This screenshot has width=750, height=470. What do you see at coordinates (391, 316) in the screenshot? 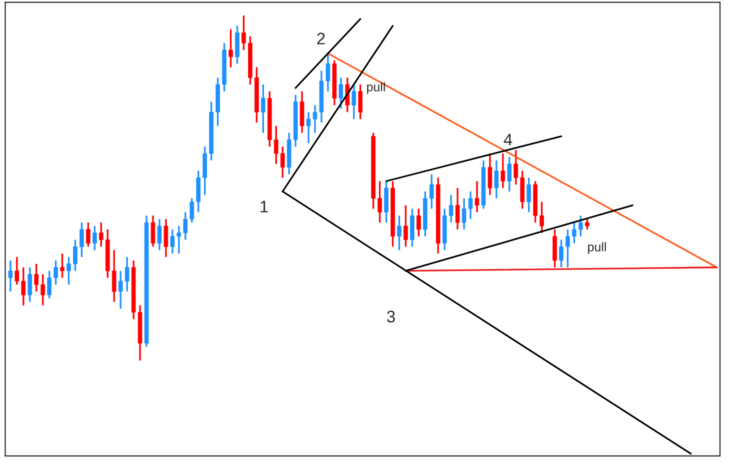
I see `annotation: 3` at bounding box center [391, 316].